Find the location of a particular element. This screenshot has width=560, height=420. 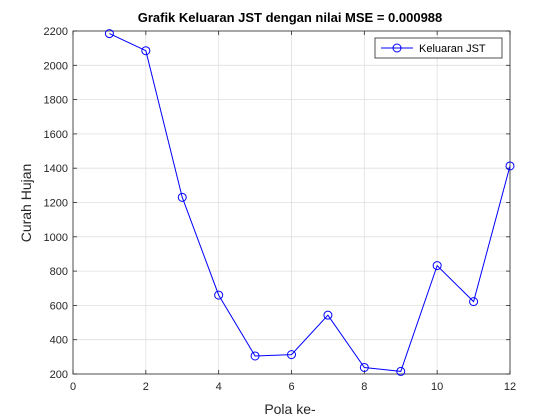

x-axis-label: Pola ke- is located at coordinates (290, 409).